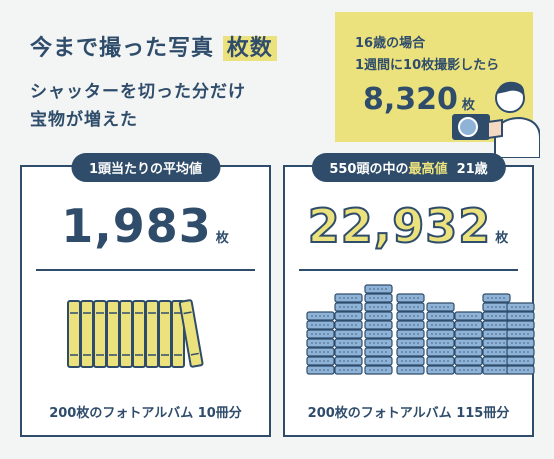  I want to click on album-stacks-illustration, so click(420, 329).